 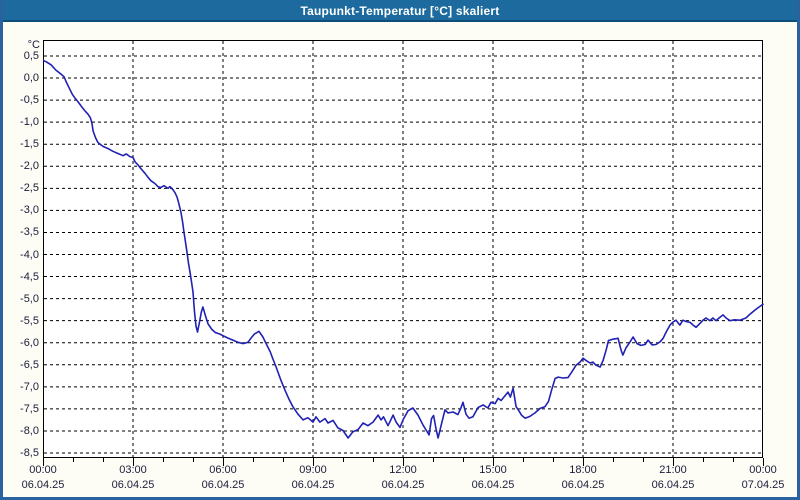 I want to click on x-tick-time-label: 03:00, so click(x=133, y=470).